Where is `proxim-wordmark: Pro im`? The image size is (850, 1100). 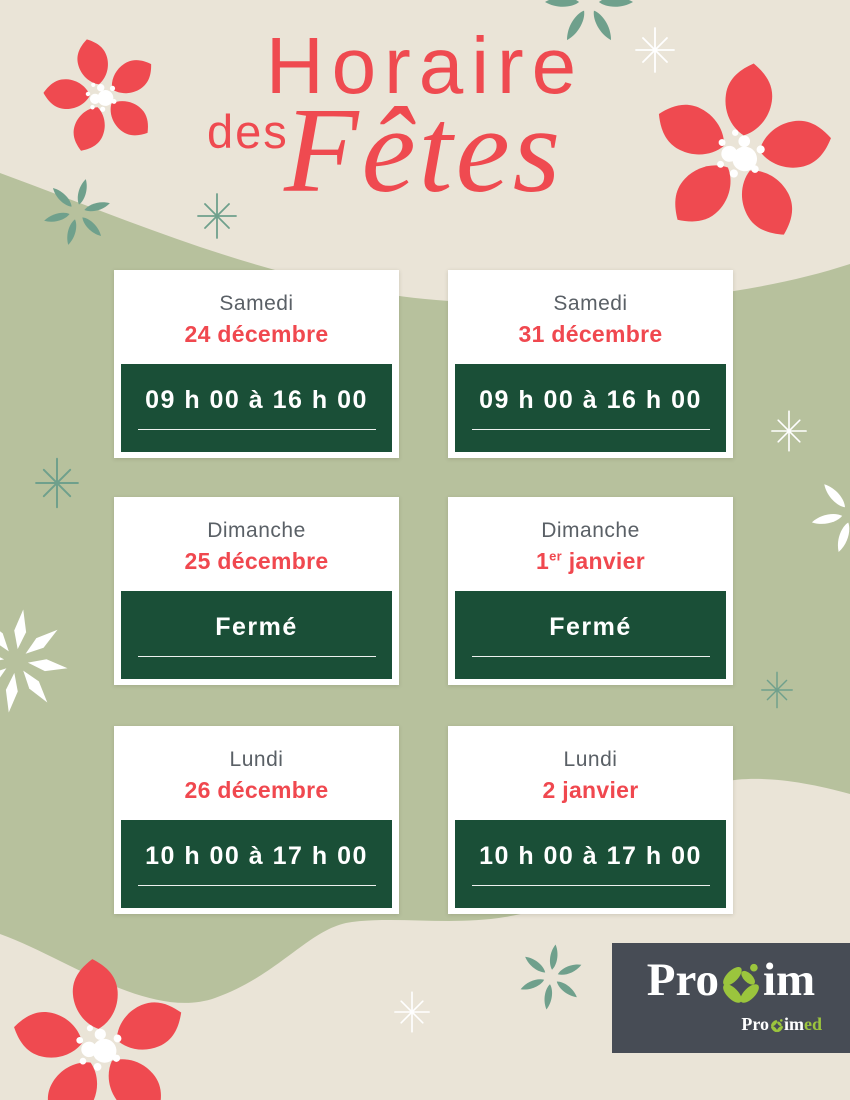 proxim-wordmark: Pro im is located at coordinates (731, 980).